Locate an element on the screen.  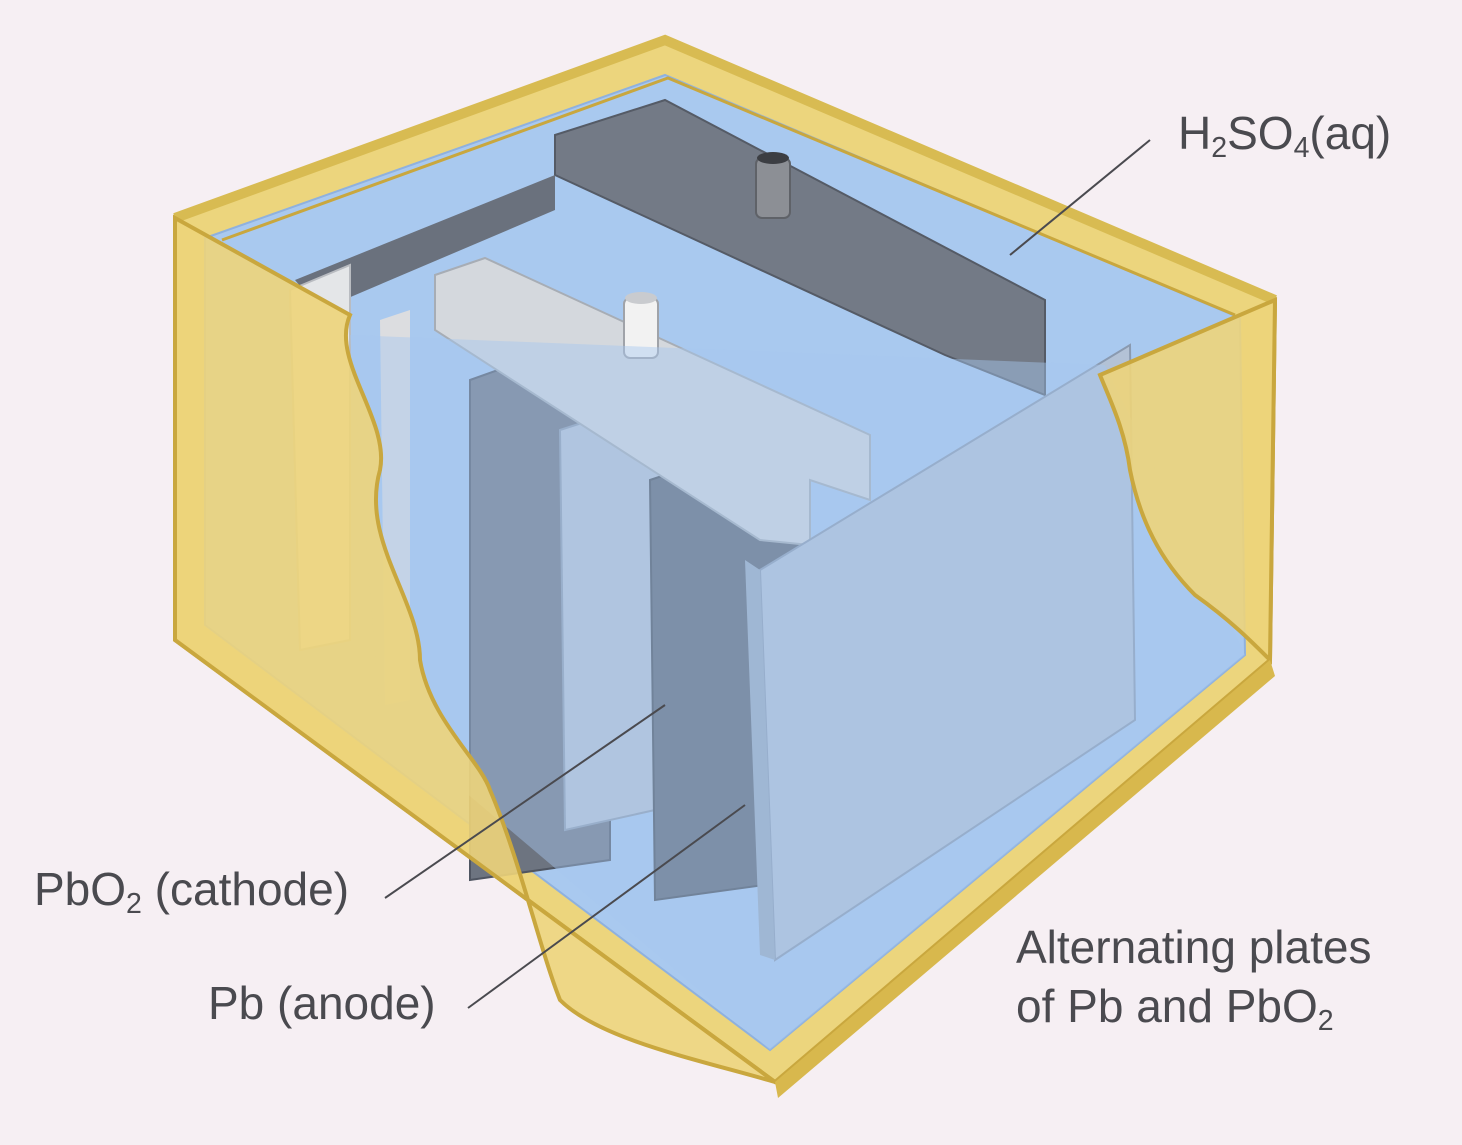
leader-anode is located at coordinates (606, 906).